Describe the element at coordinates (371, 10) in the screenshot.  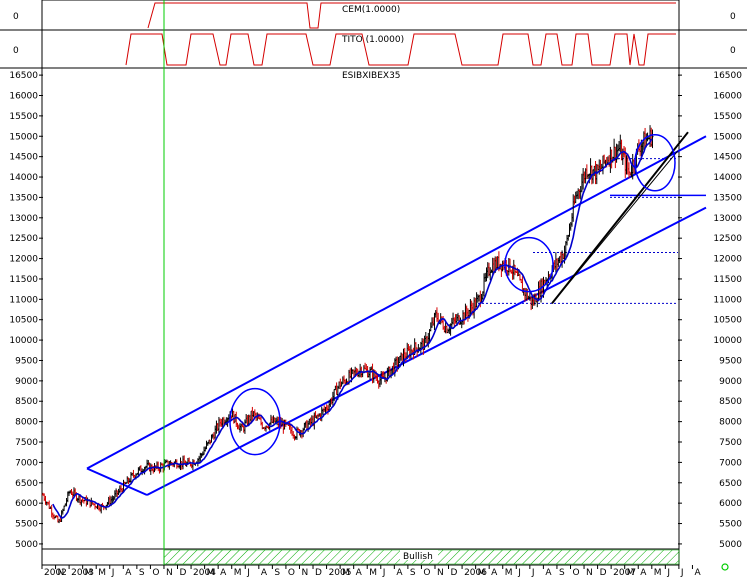
I see `cem-label: CEM(1.0000)` at that location.